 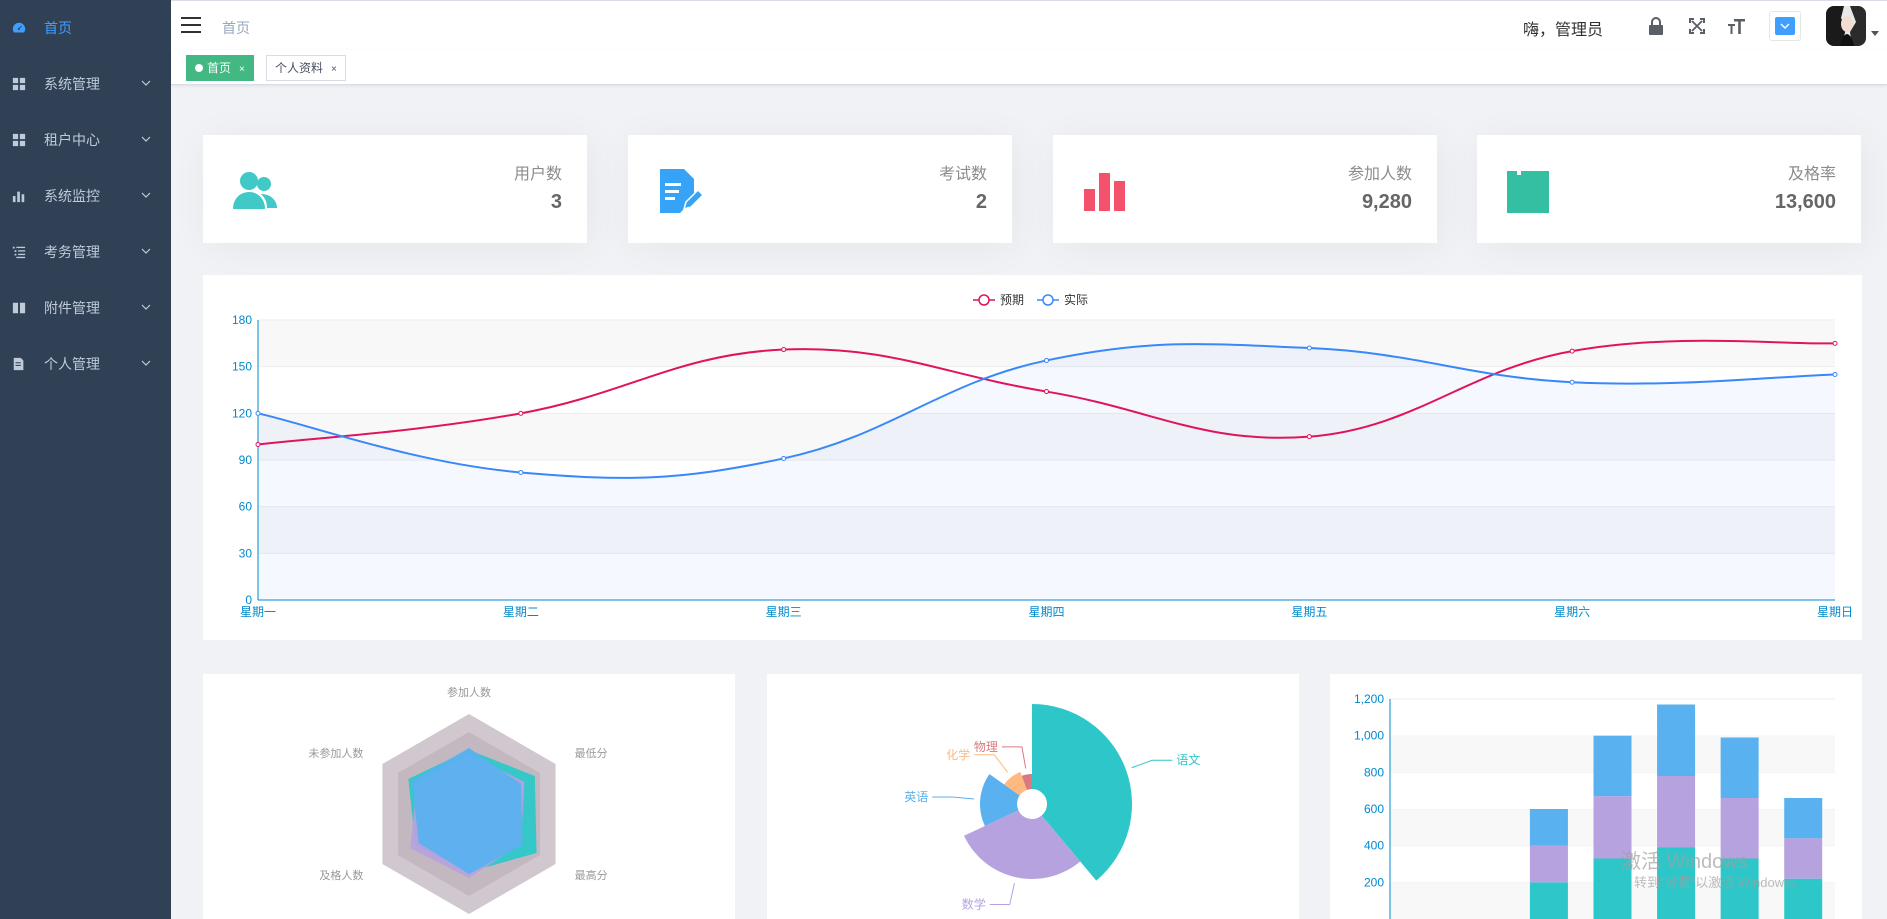 What do you see at coordinates (1104, 192) in the screenshot?
I see `bar-chart-icon` at bounding box center [1104, 192].